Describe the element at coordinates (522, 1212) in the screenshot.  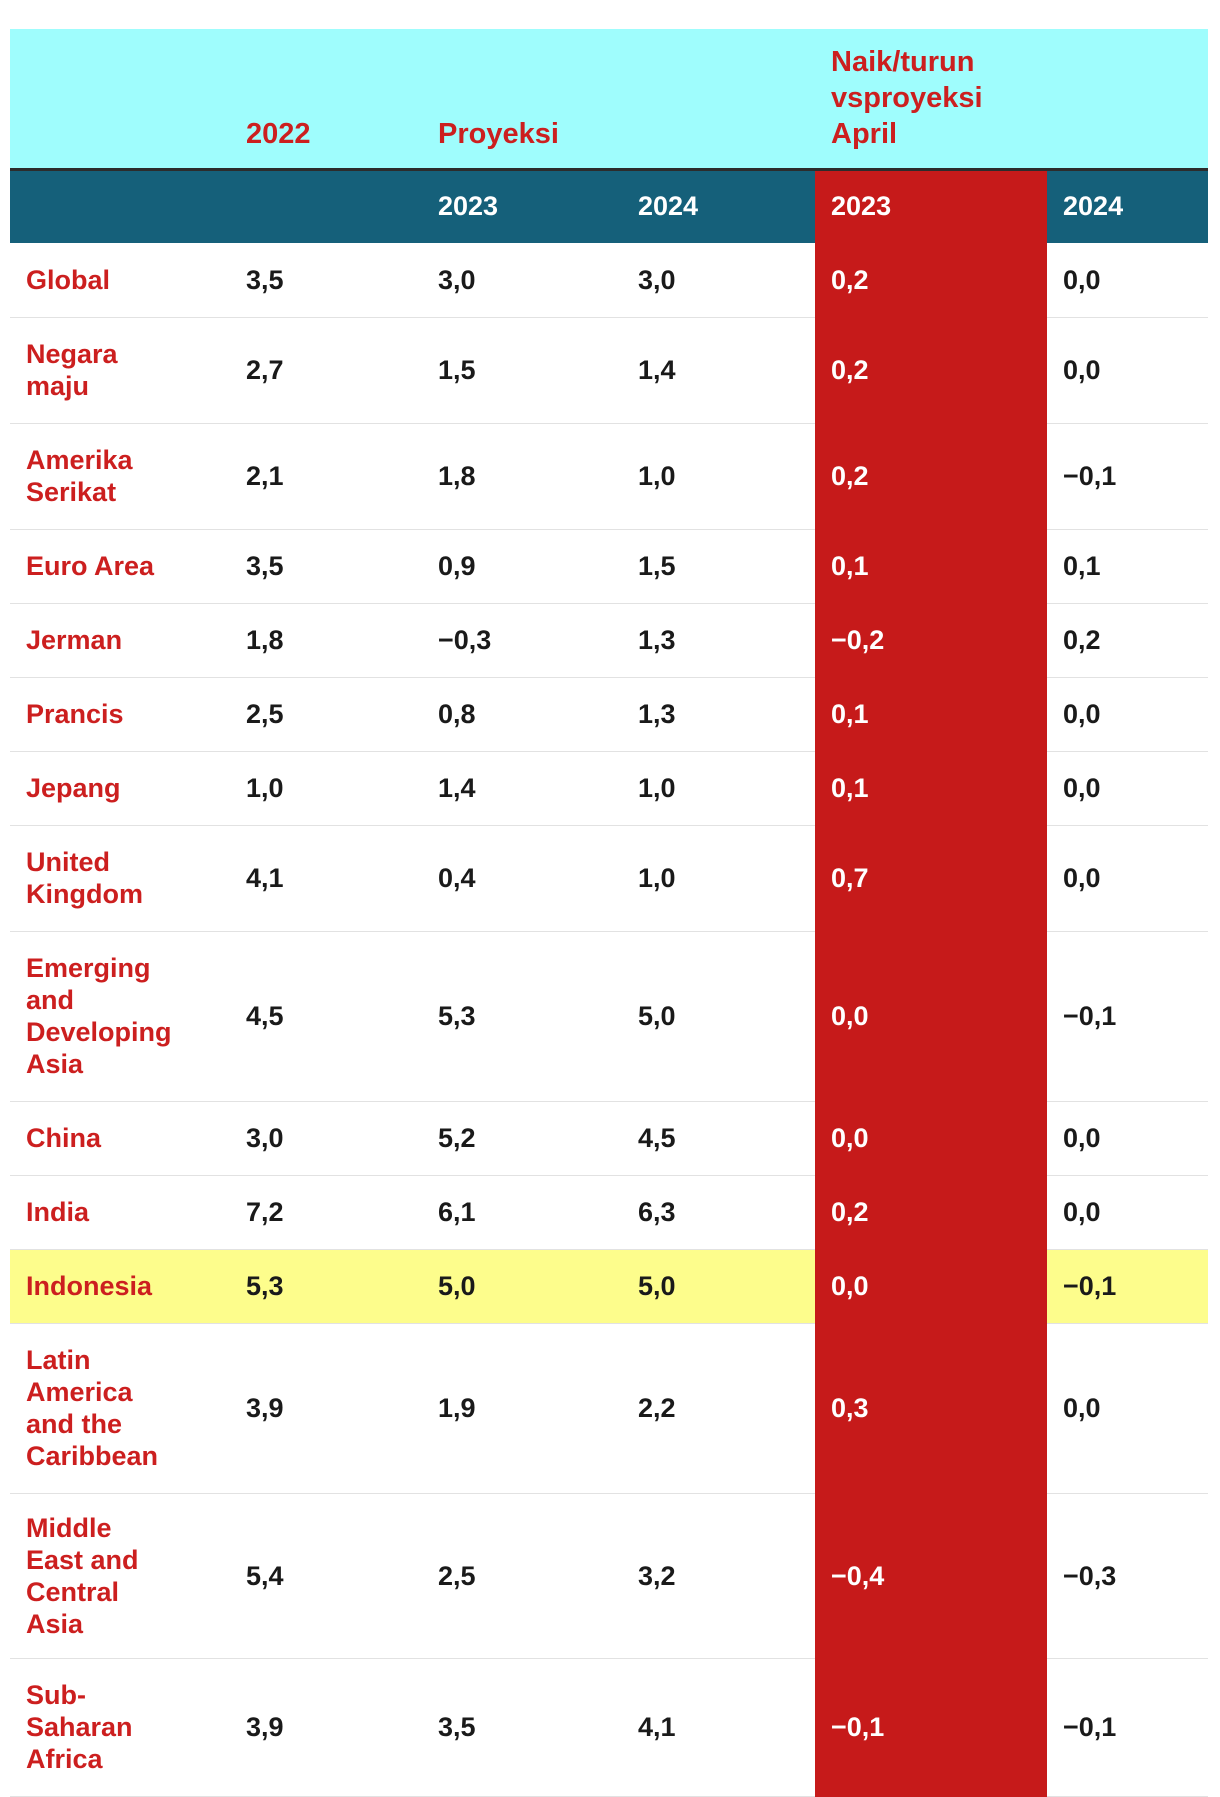
I see `projection-2023: 6,1` at that location.